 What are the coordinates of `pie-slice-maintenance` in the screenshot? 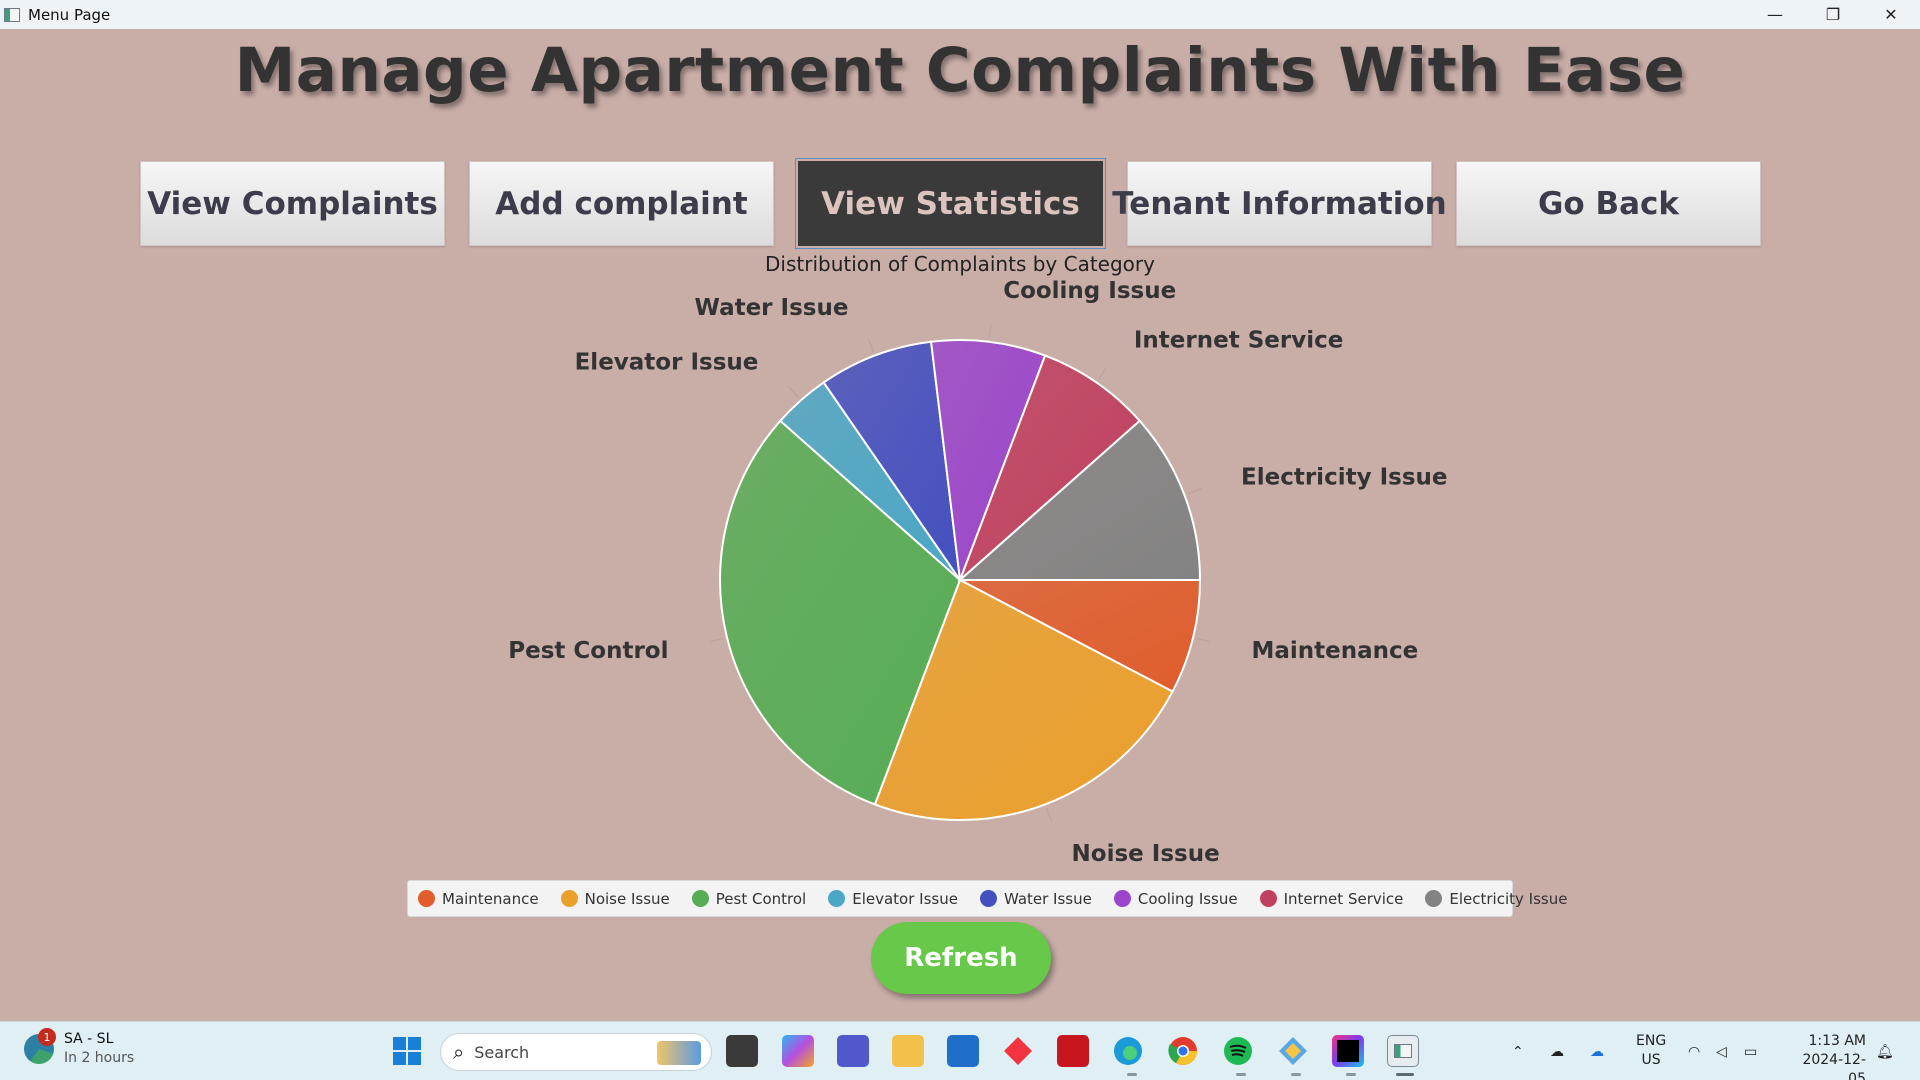 It's located at (1080, 636).